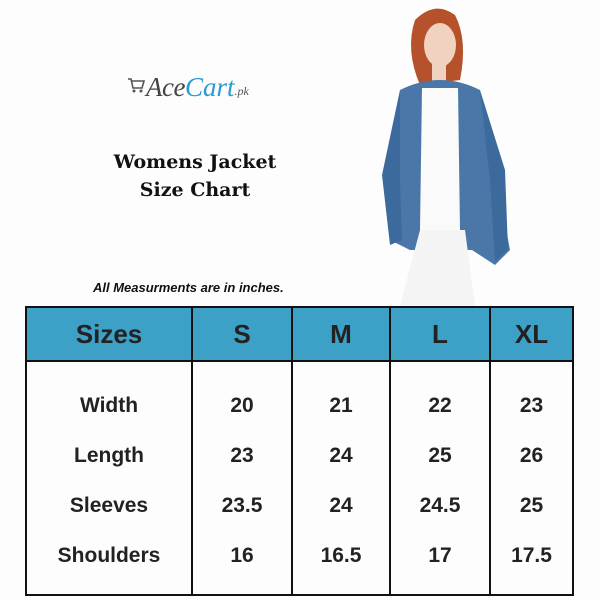 The height and width of the screenshot is (600, 600). Describe the element at coordinates (440, 396) in the screenshot. I see `table-cell: 22` at that location.